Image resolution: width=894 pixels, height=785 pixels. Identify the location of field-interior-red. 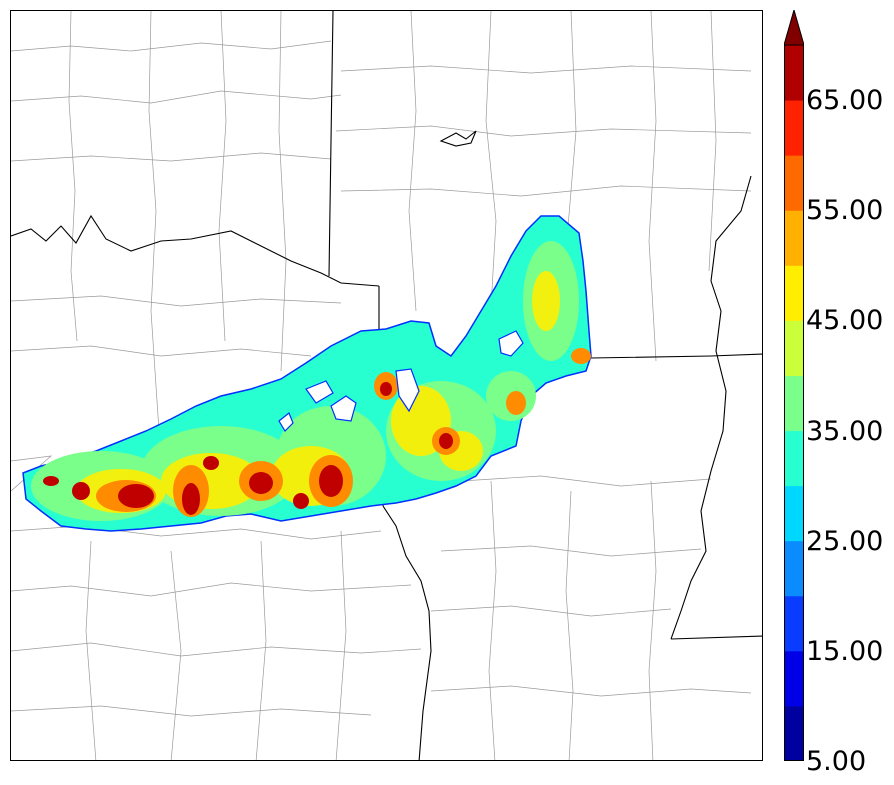
(248, 448).